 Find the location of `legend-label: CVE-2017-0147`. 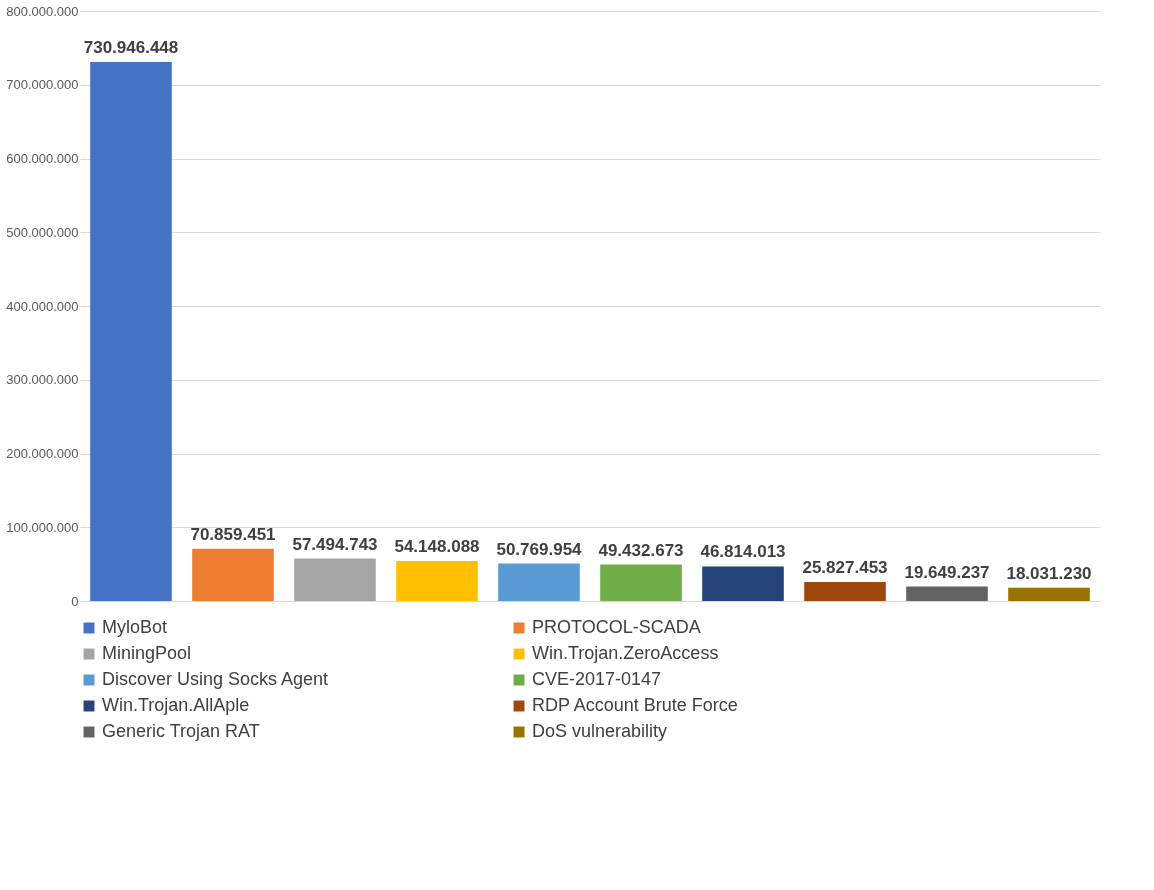

legend-label: CVE-2017-0147 is located at coordinates (597, 679).